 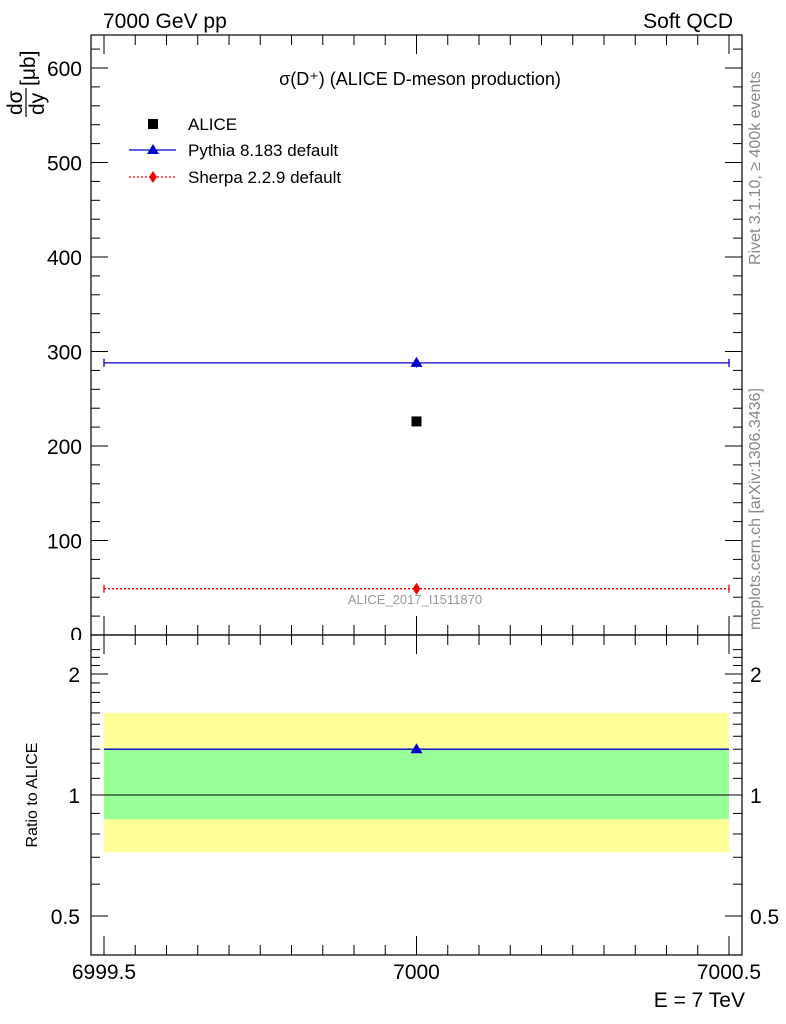 What do you see at coordinates (416, 588) in the screenshot?
I see `data-point-sherpa` at bounding box center [416, 588].